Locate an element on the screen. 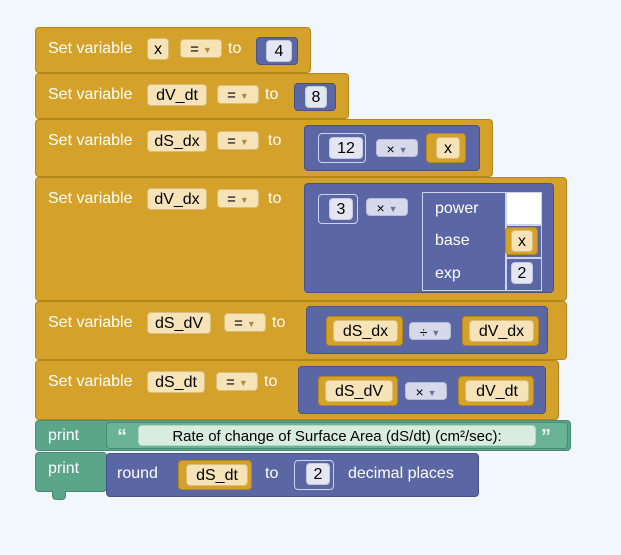  round-label: round is located at coordinates (137, 473).